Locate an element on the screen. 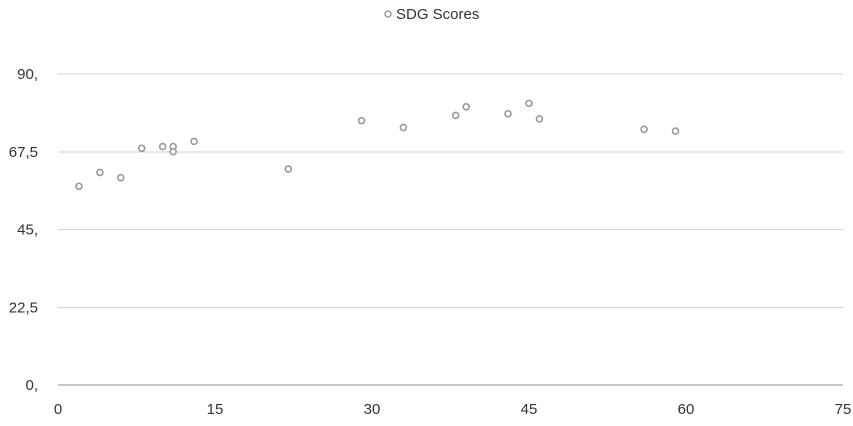 The image size is (853, 426). y-tick-label-0: 0, is located at coordinates (31, 385).